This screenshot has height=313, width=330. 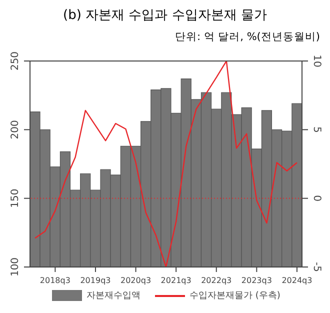 I want to click on x-tick-label: 2020q3, so click(x=136, y=280).